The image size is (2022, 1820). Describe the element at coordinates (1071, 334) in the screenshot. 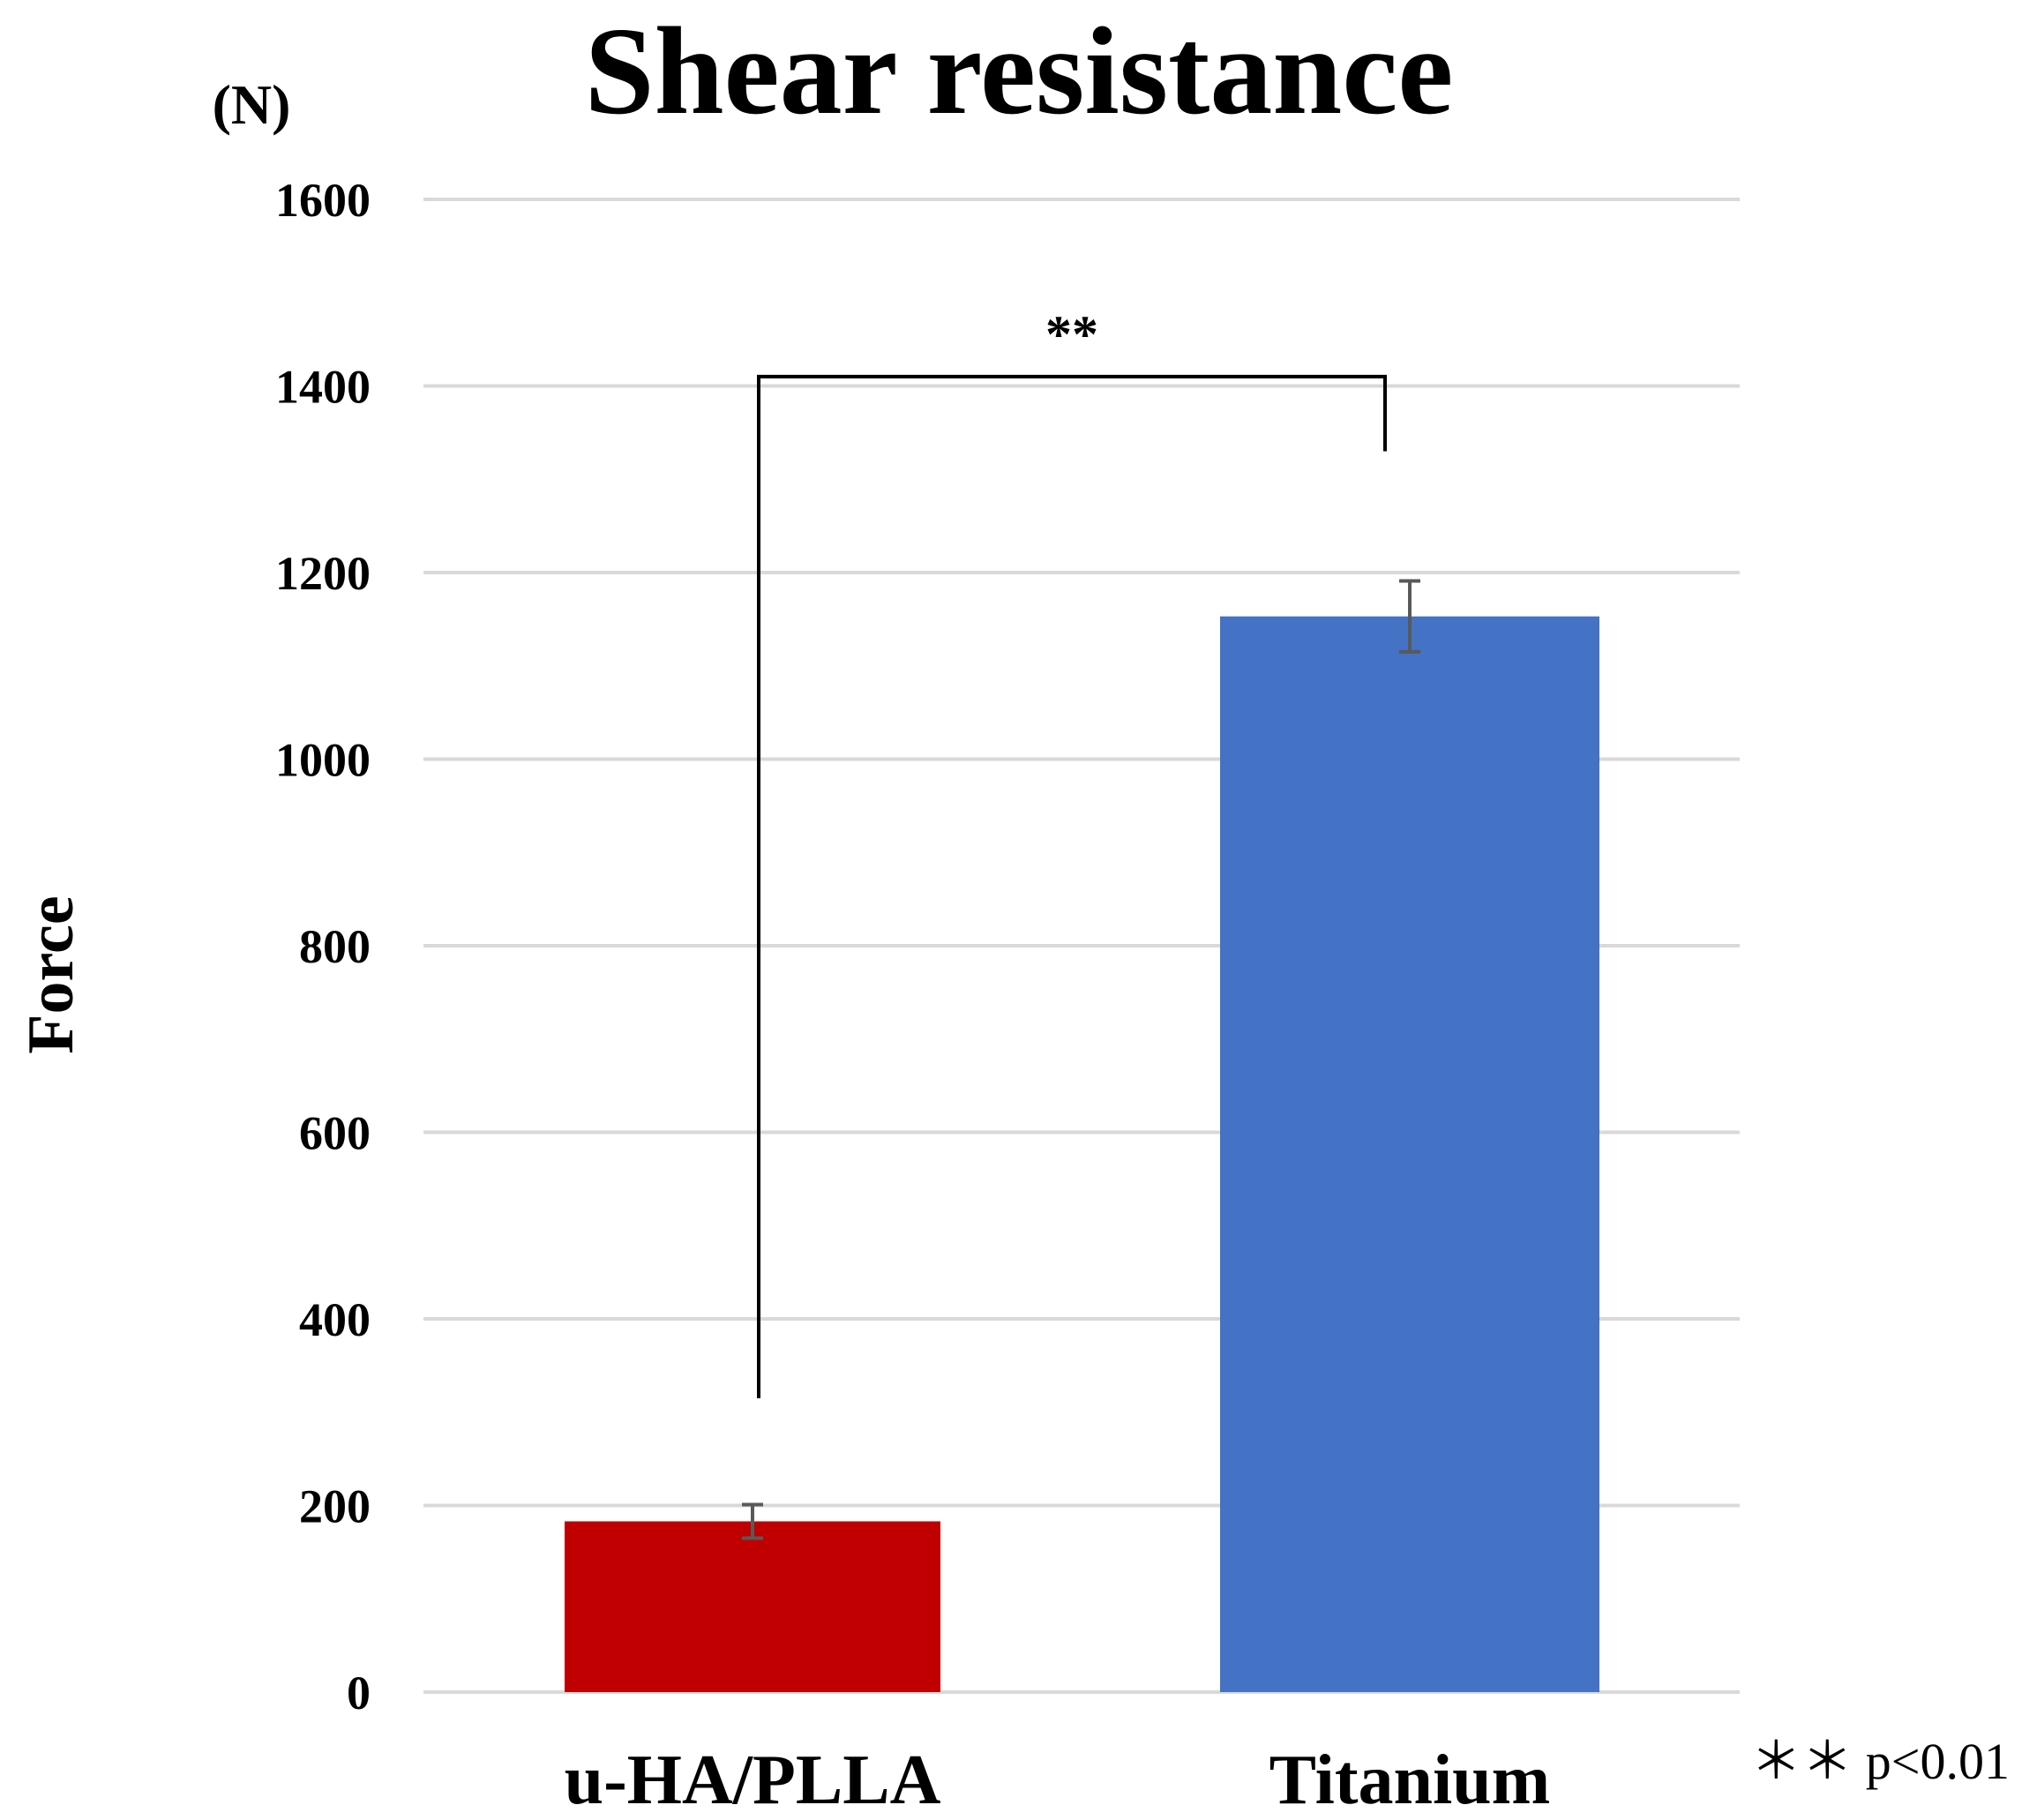

I see `significance-stars: **` at that location.